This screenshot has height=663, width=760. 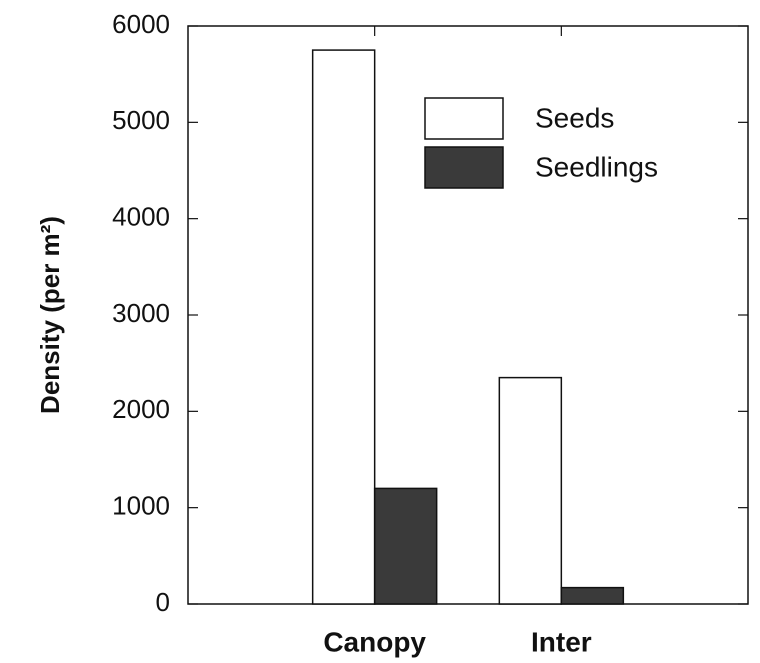 I want to click on legend-label: Seeds, so click(x=574, y=117).